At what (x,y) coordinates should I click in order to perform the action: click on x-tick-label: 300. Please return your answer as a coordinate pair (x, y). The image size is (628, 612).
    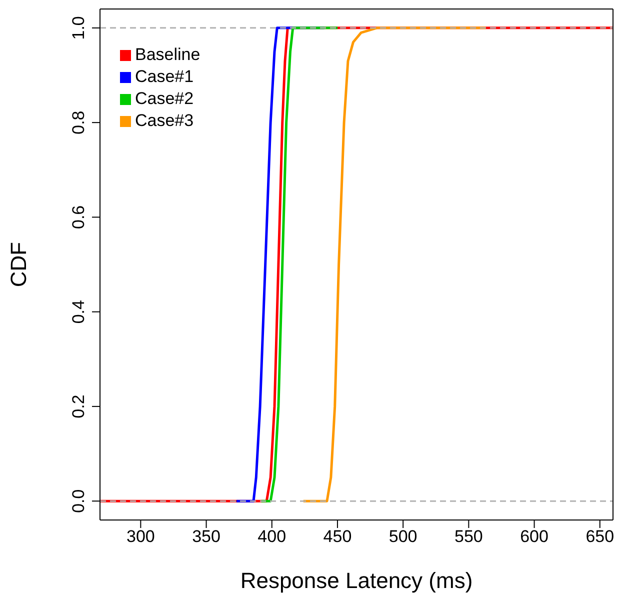
    Looking at the image, I should click on (140, 536).